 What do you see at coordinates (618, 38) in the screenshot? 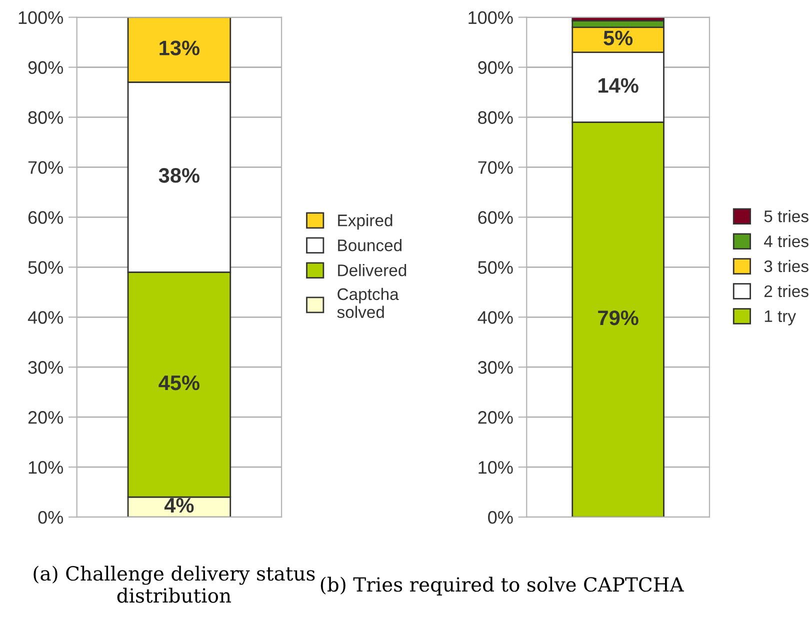
I see `data-label: 5%` at bounding box center [618, 38].